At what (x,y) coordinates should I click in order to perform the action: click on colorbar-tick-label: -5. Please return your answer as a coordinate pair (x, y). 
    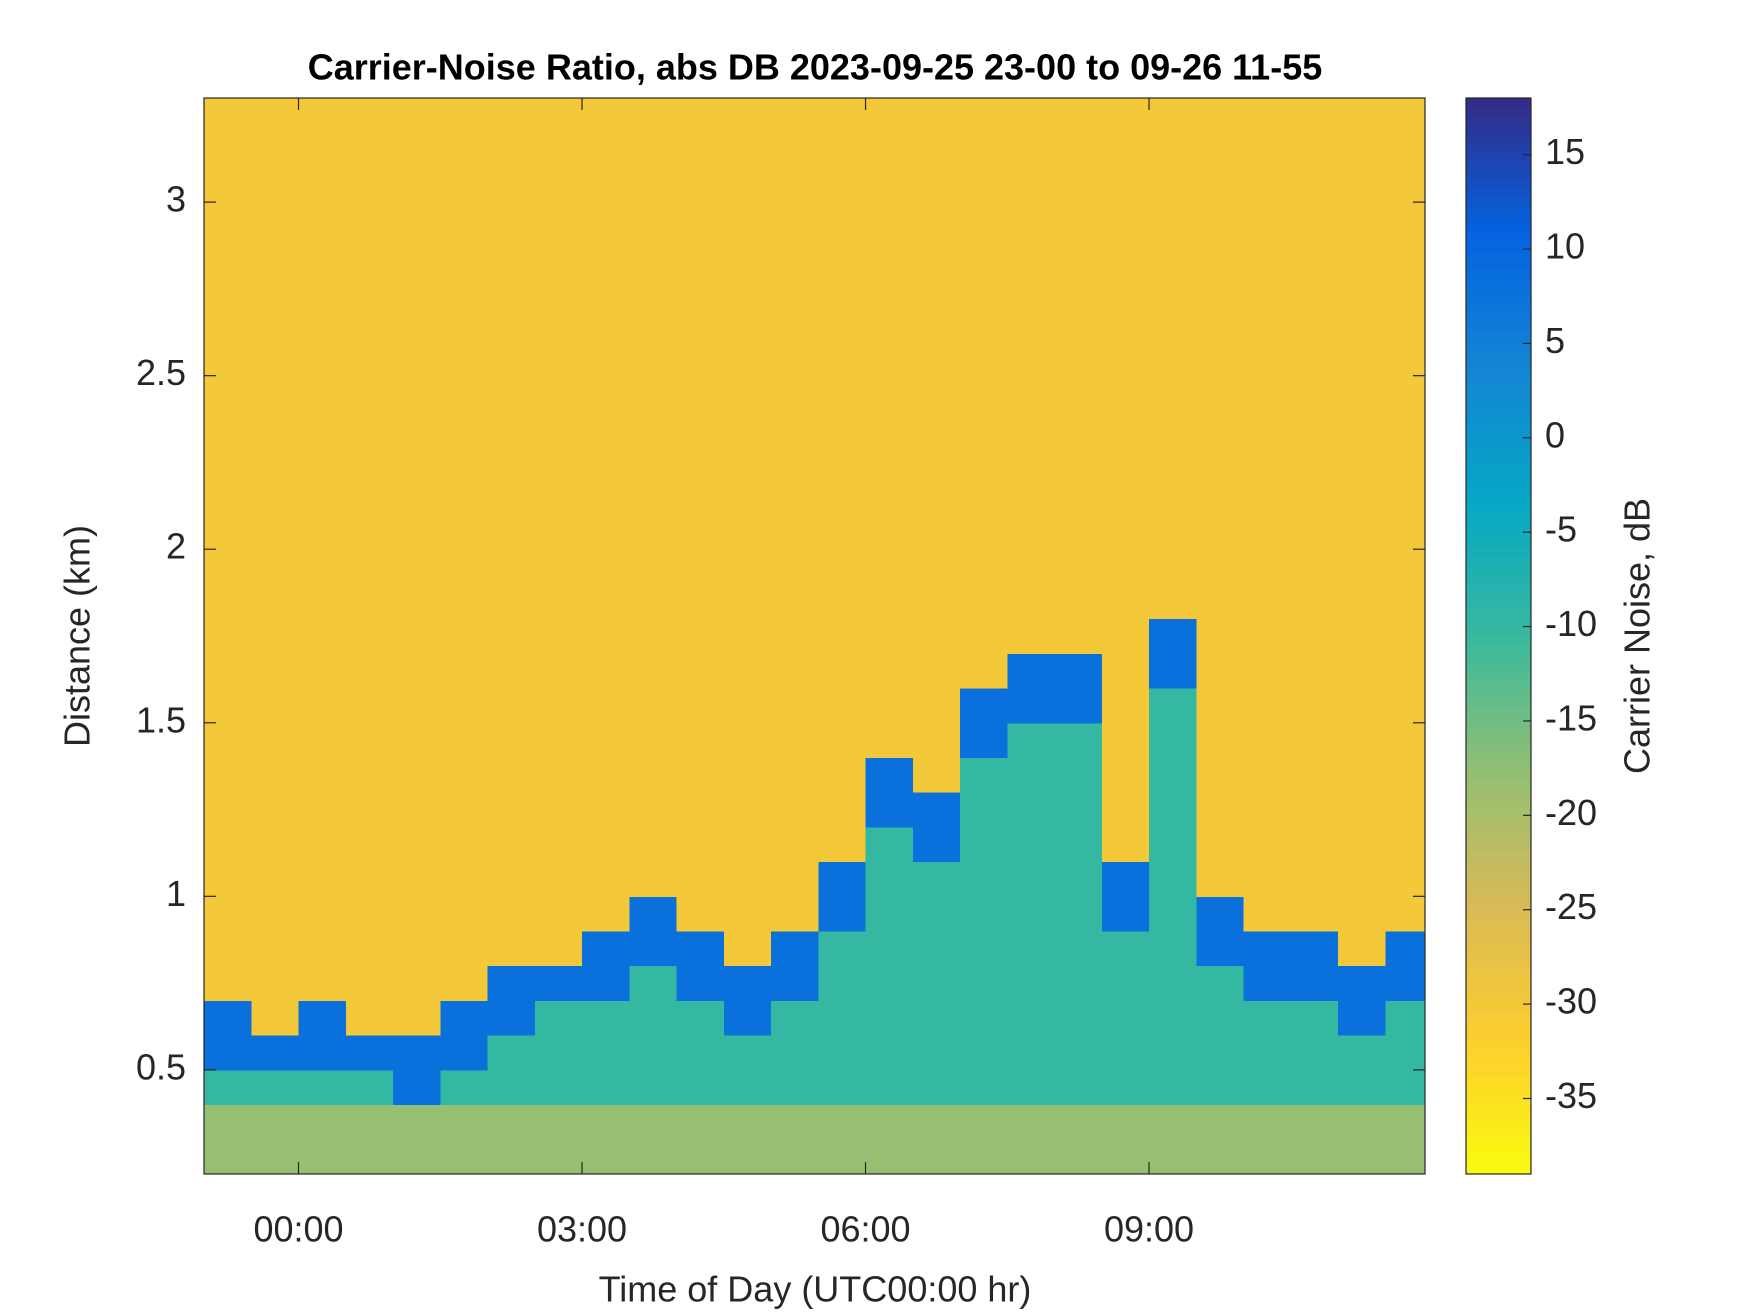
    Looking at the image, I should click on (1561, 529).